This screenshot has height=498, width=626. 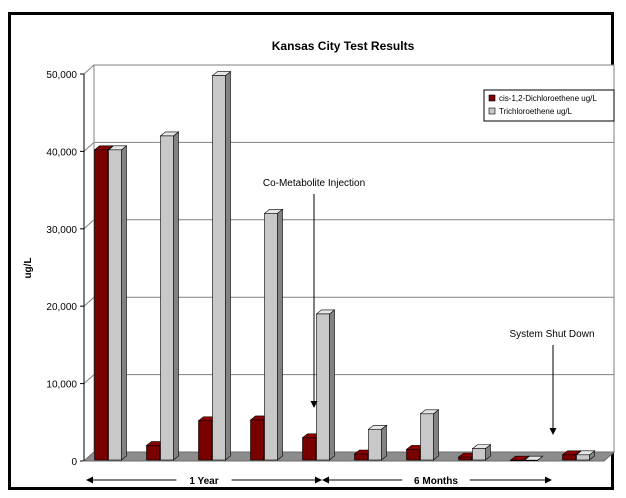 I want to click on y-tick-label: 0, so click(x=74, y=462).